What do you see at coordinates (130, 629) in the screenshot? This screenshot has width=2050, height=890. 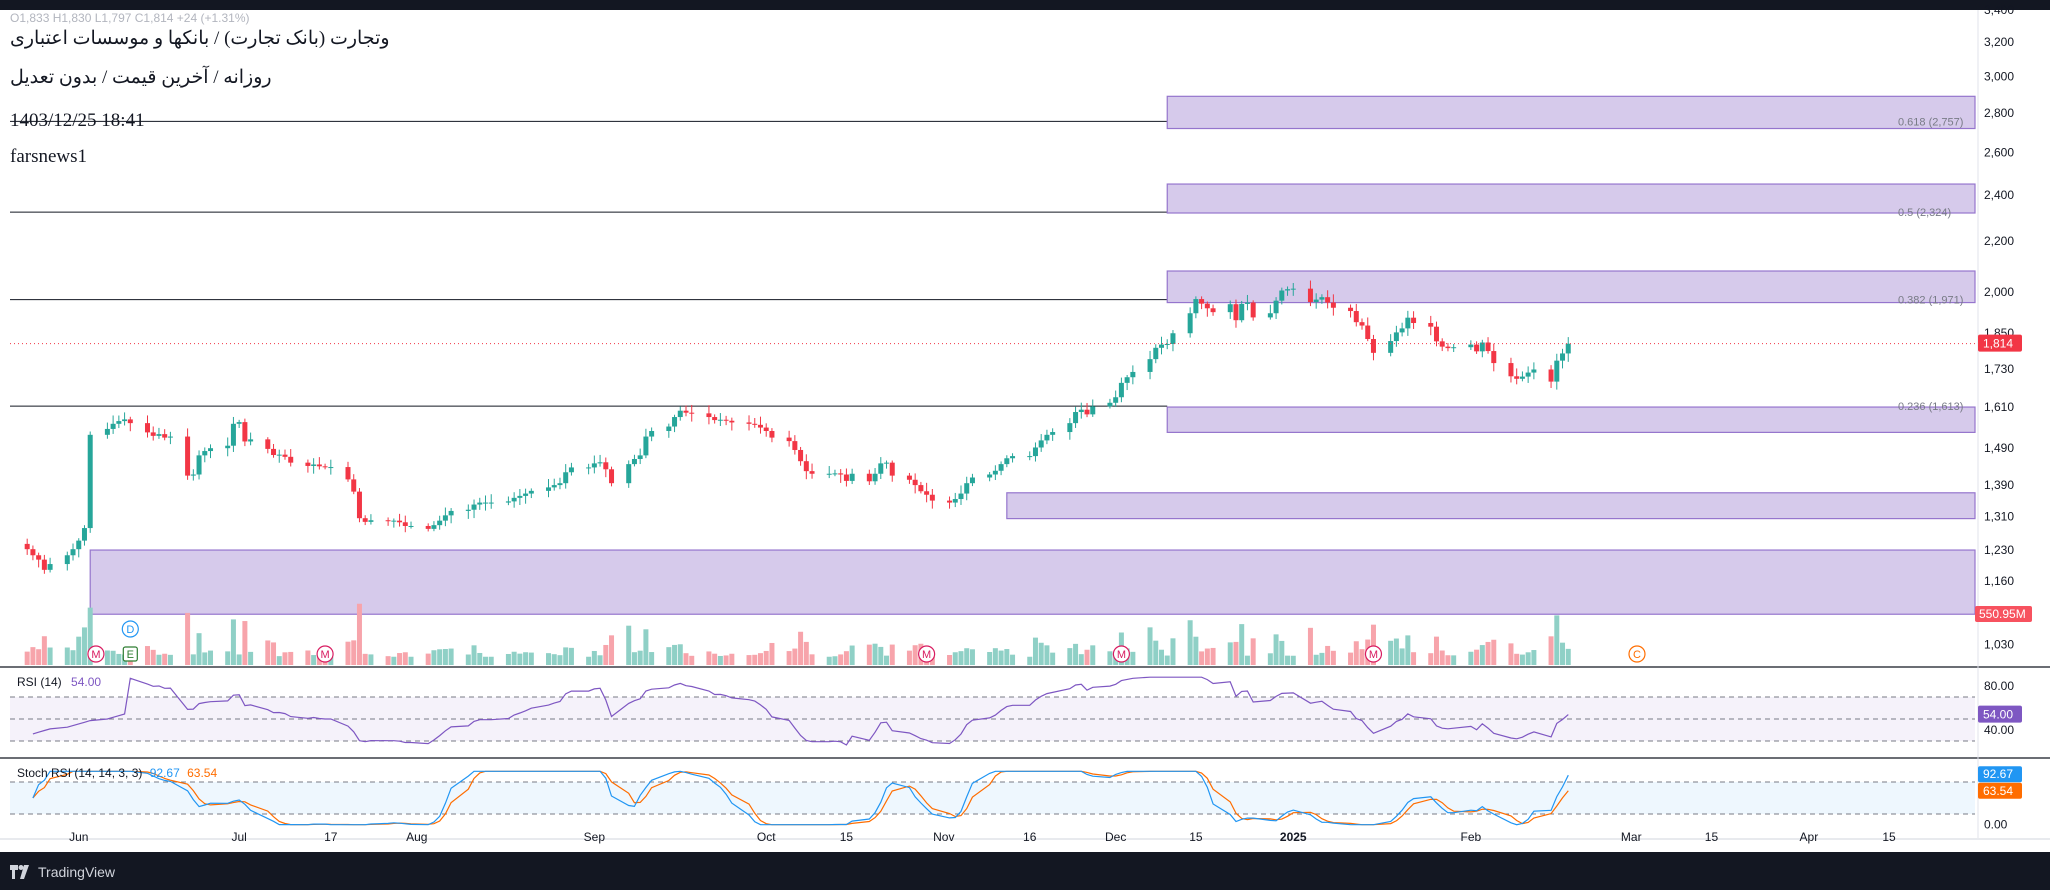 I see `event-marker-bg` at bounding box center [130, 629].